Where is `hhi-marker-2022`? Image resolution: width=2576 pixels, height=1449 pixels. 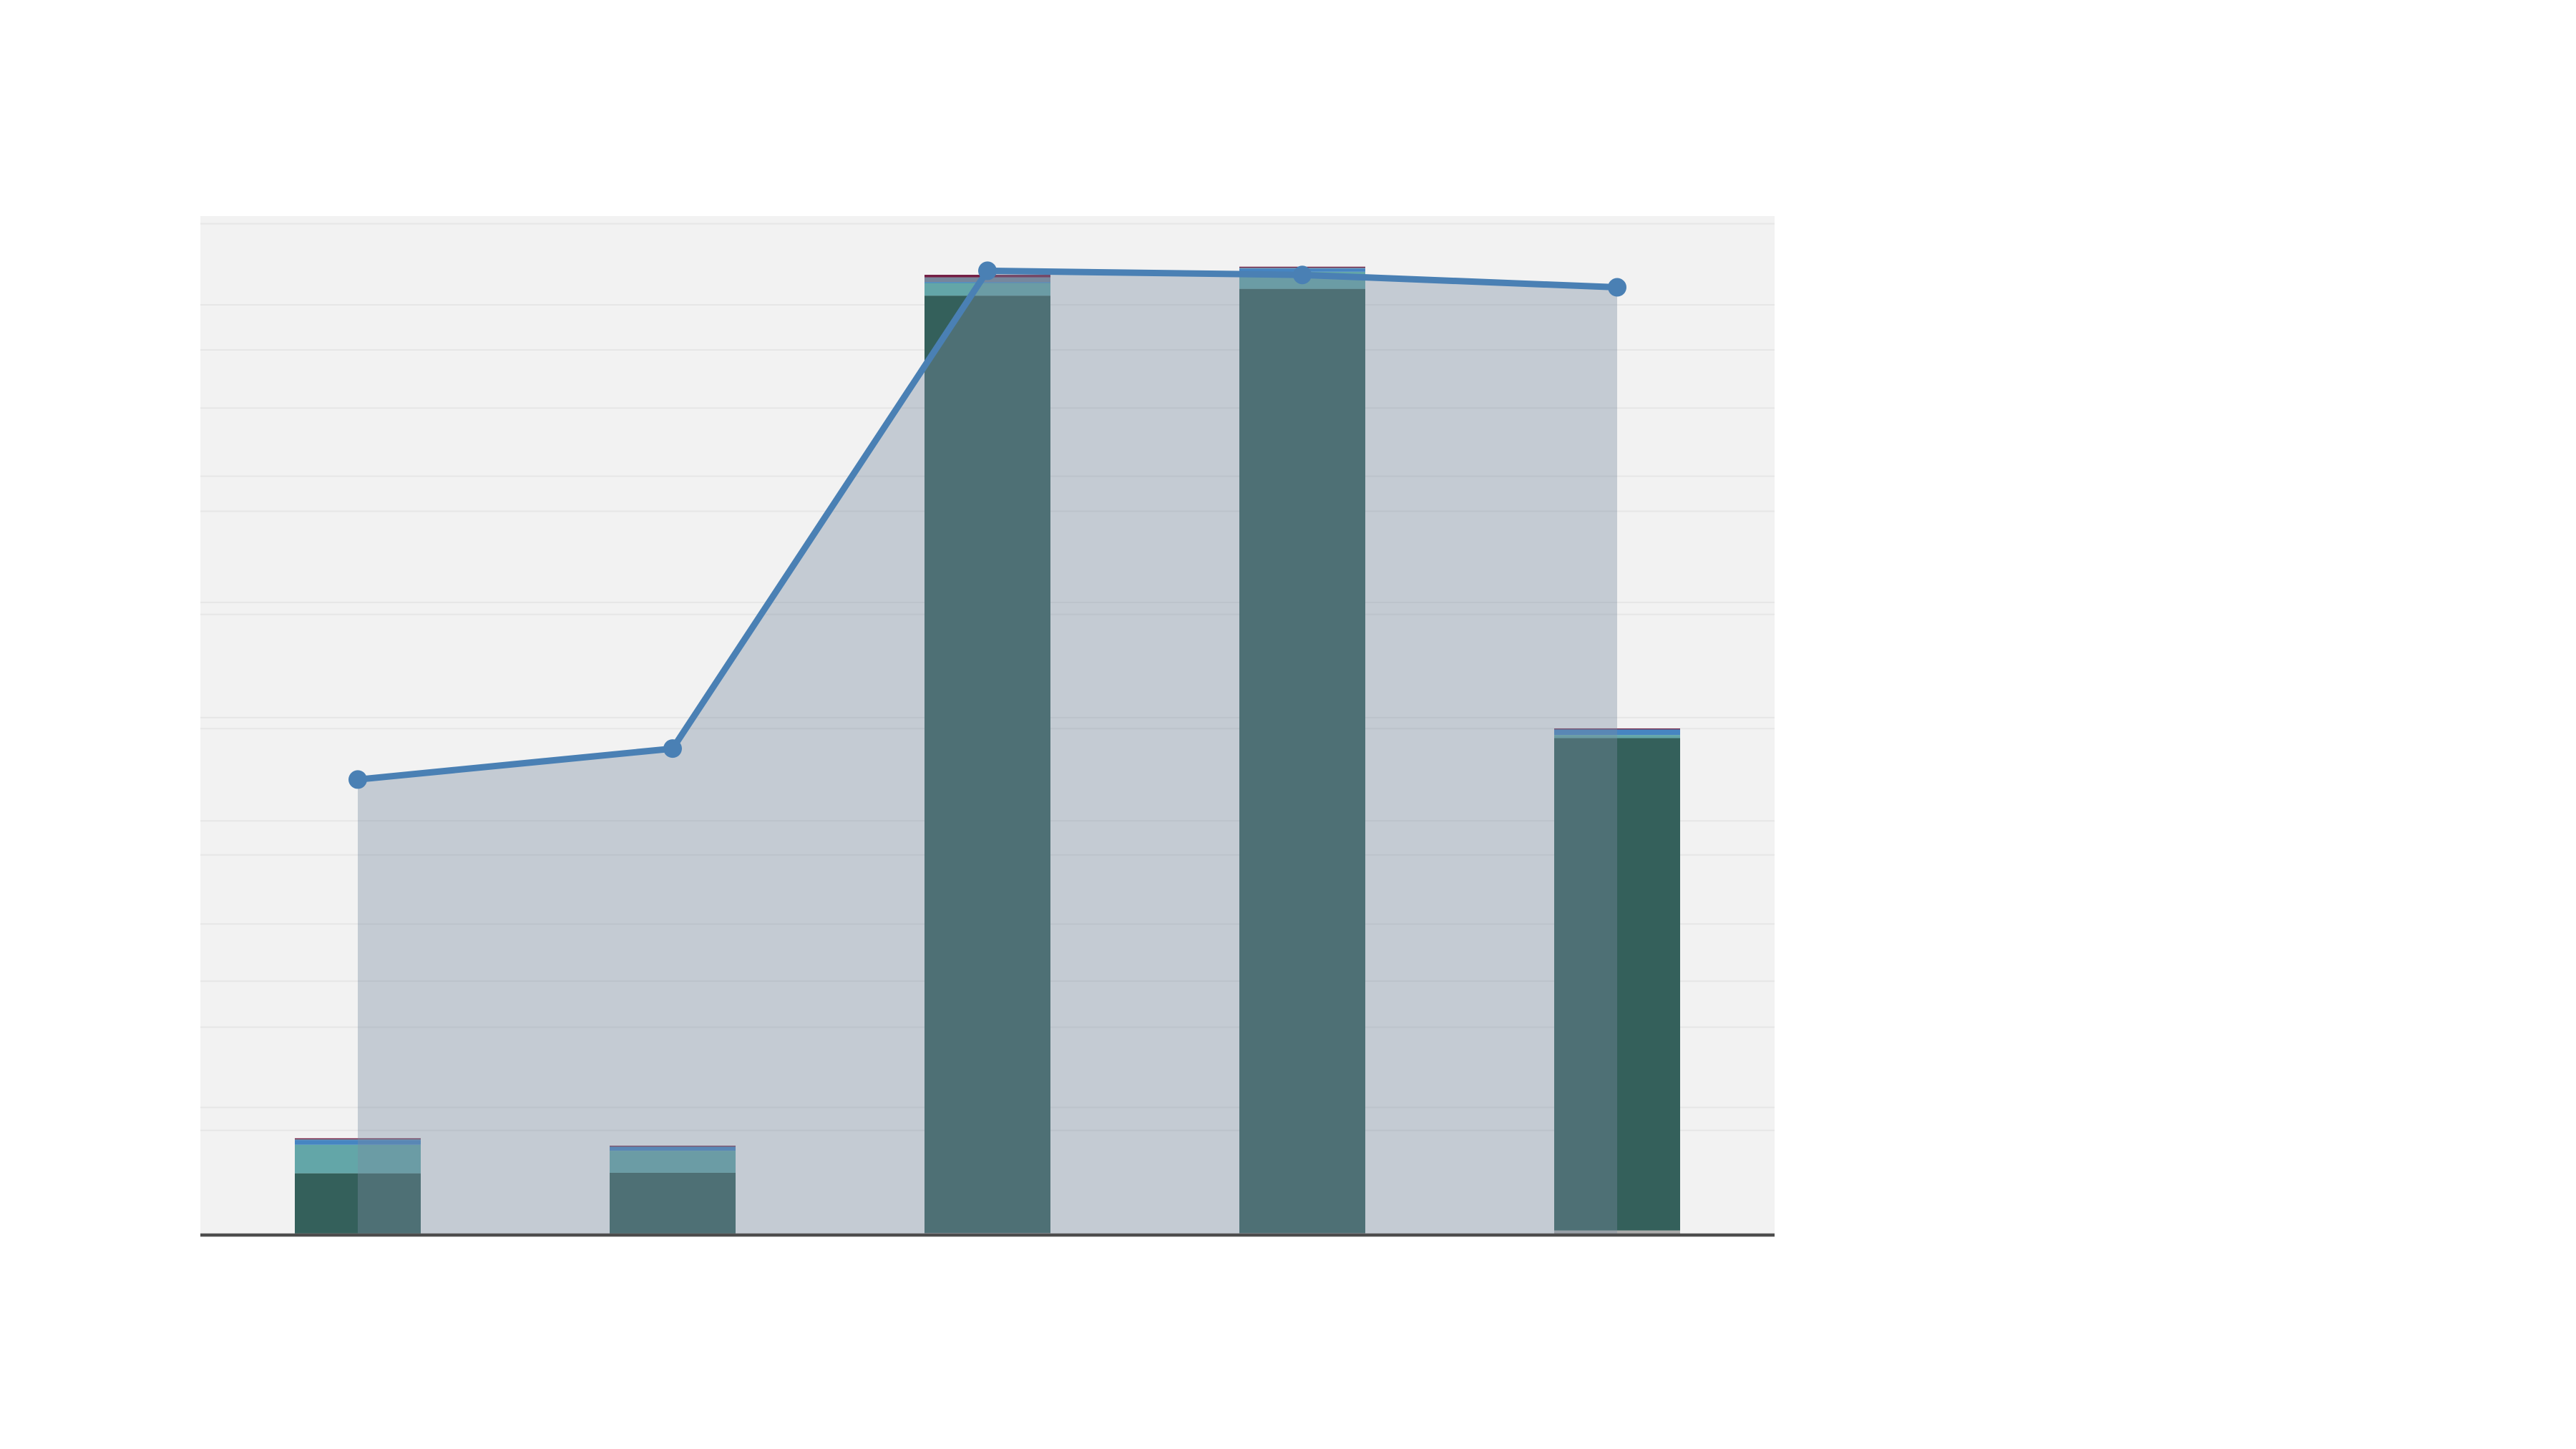 hhi-marker-2022 is located at coordinates (987, 270).